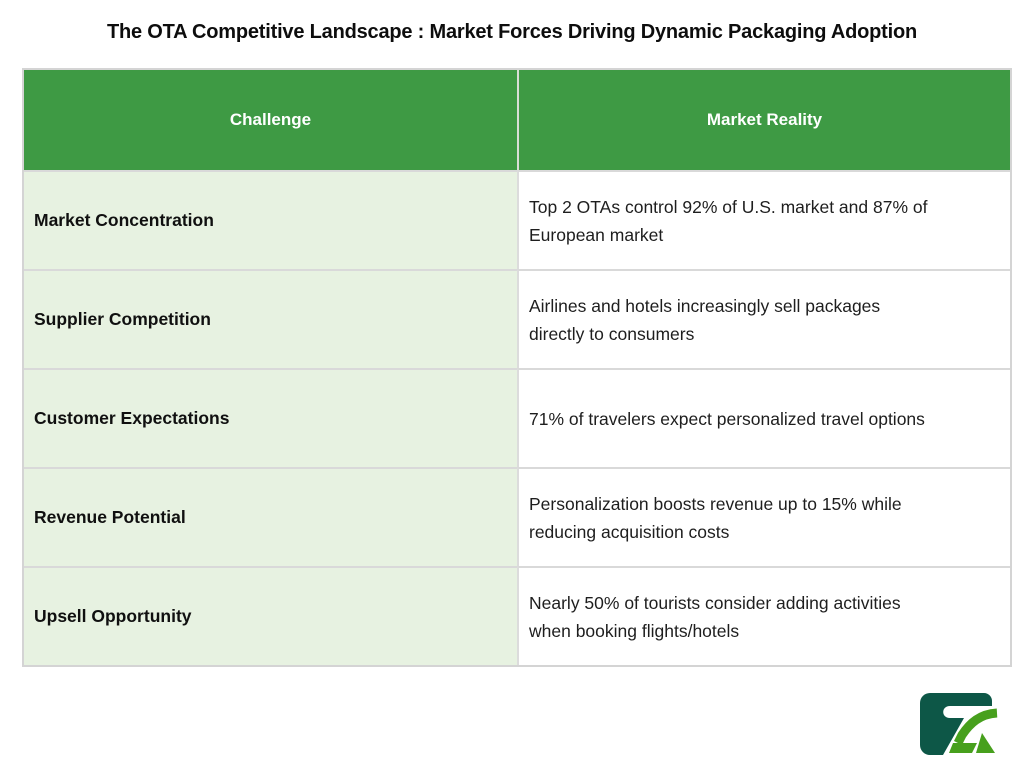  I want to click on challenge-cell: Customer Expectations, so click(270, 417).